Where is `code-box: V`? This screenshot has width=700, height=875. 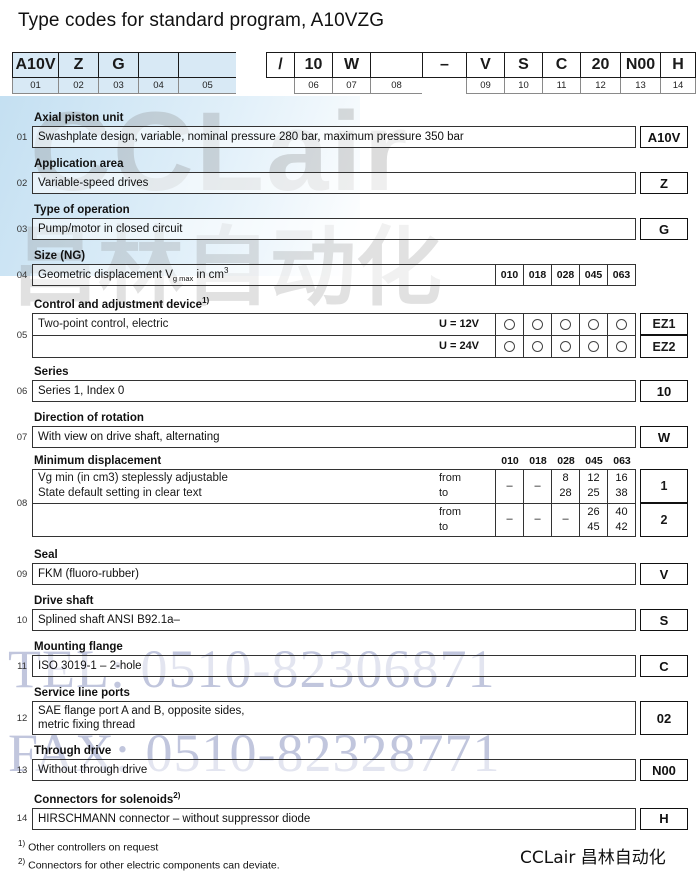 code-box: V is located at coordinates (664, 574).